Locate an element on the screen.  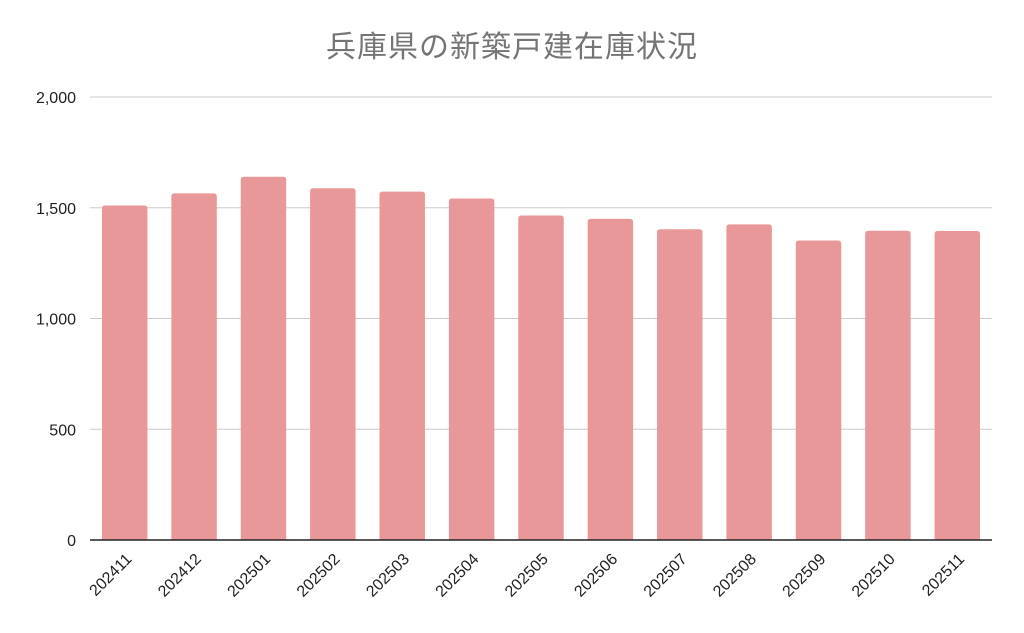
x-tick-label: 202505 is located at coordinates (527, 576).